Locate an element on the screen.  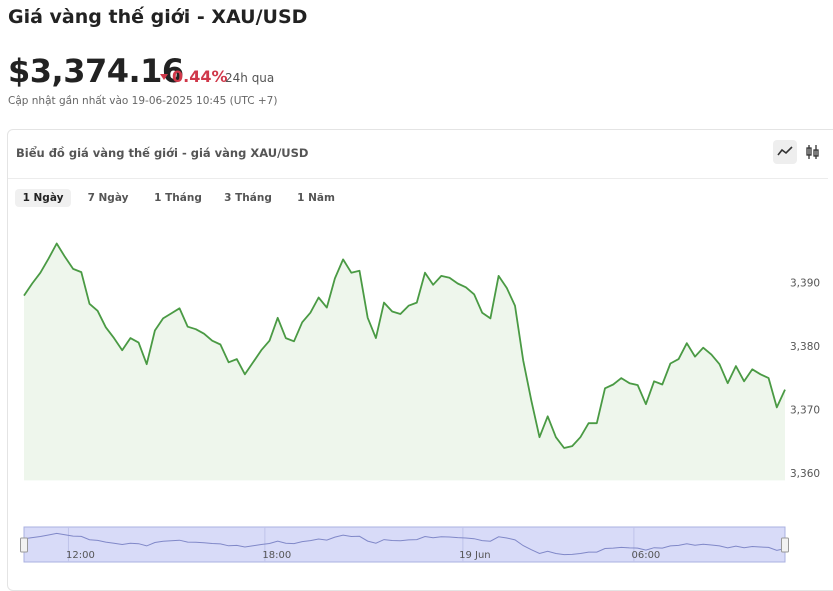
tab: 1 Ngày is located at coordinates (43, 198).